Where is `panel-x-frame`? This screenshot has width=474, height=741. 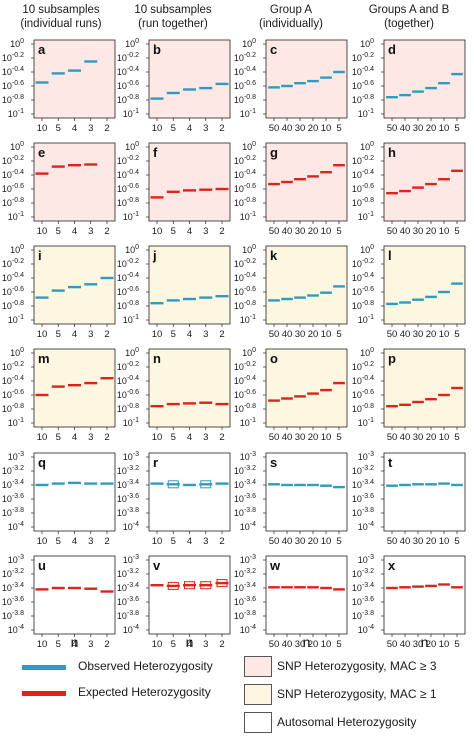
panel-x-frame is located at coordinates (424, 595).